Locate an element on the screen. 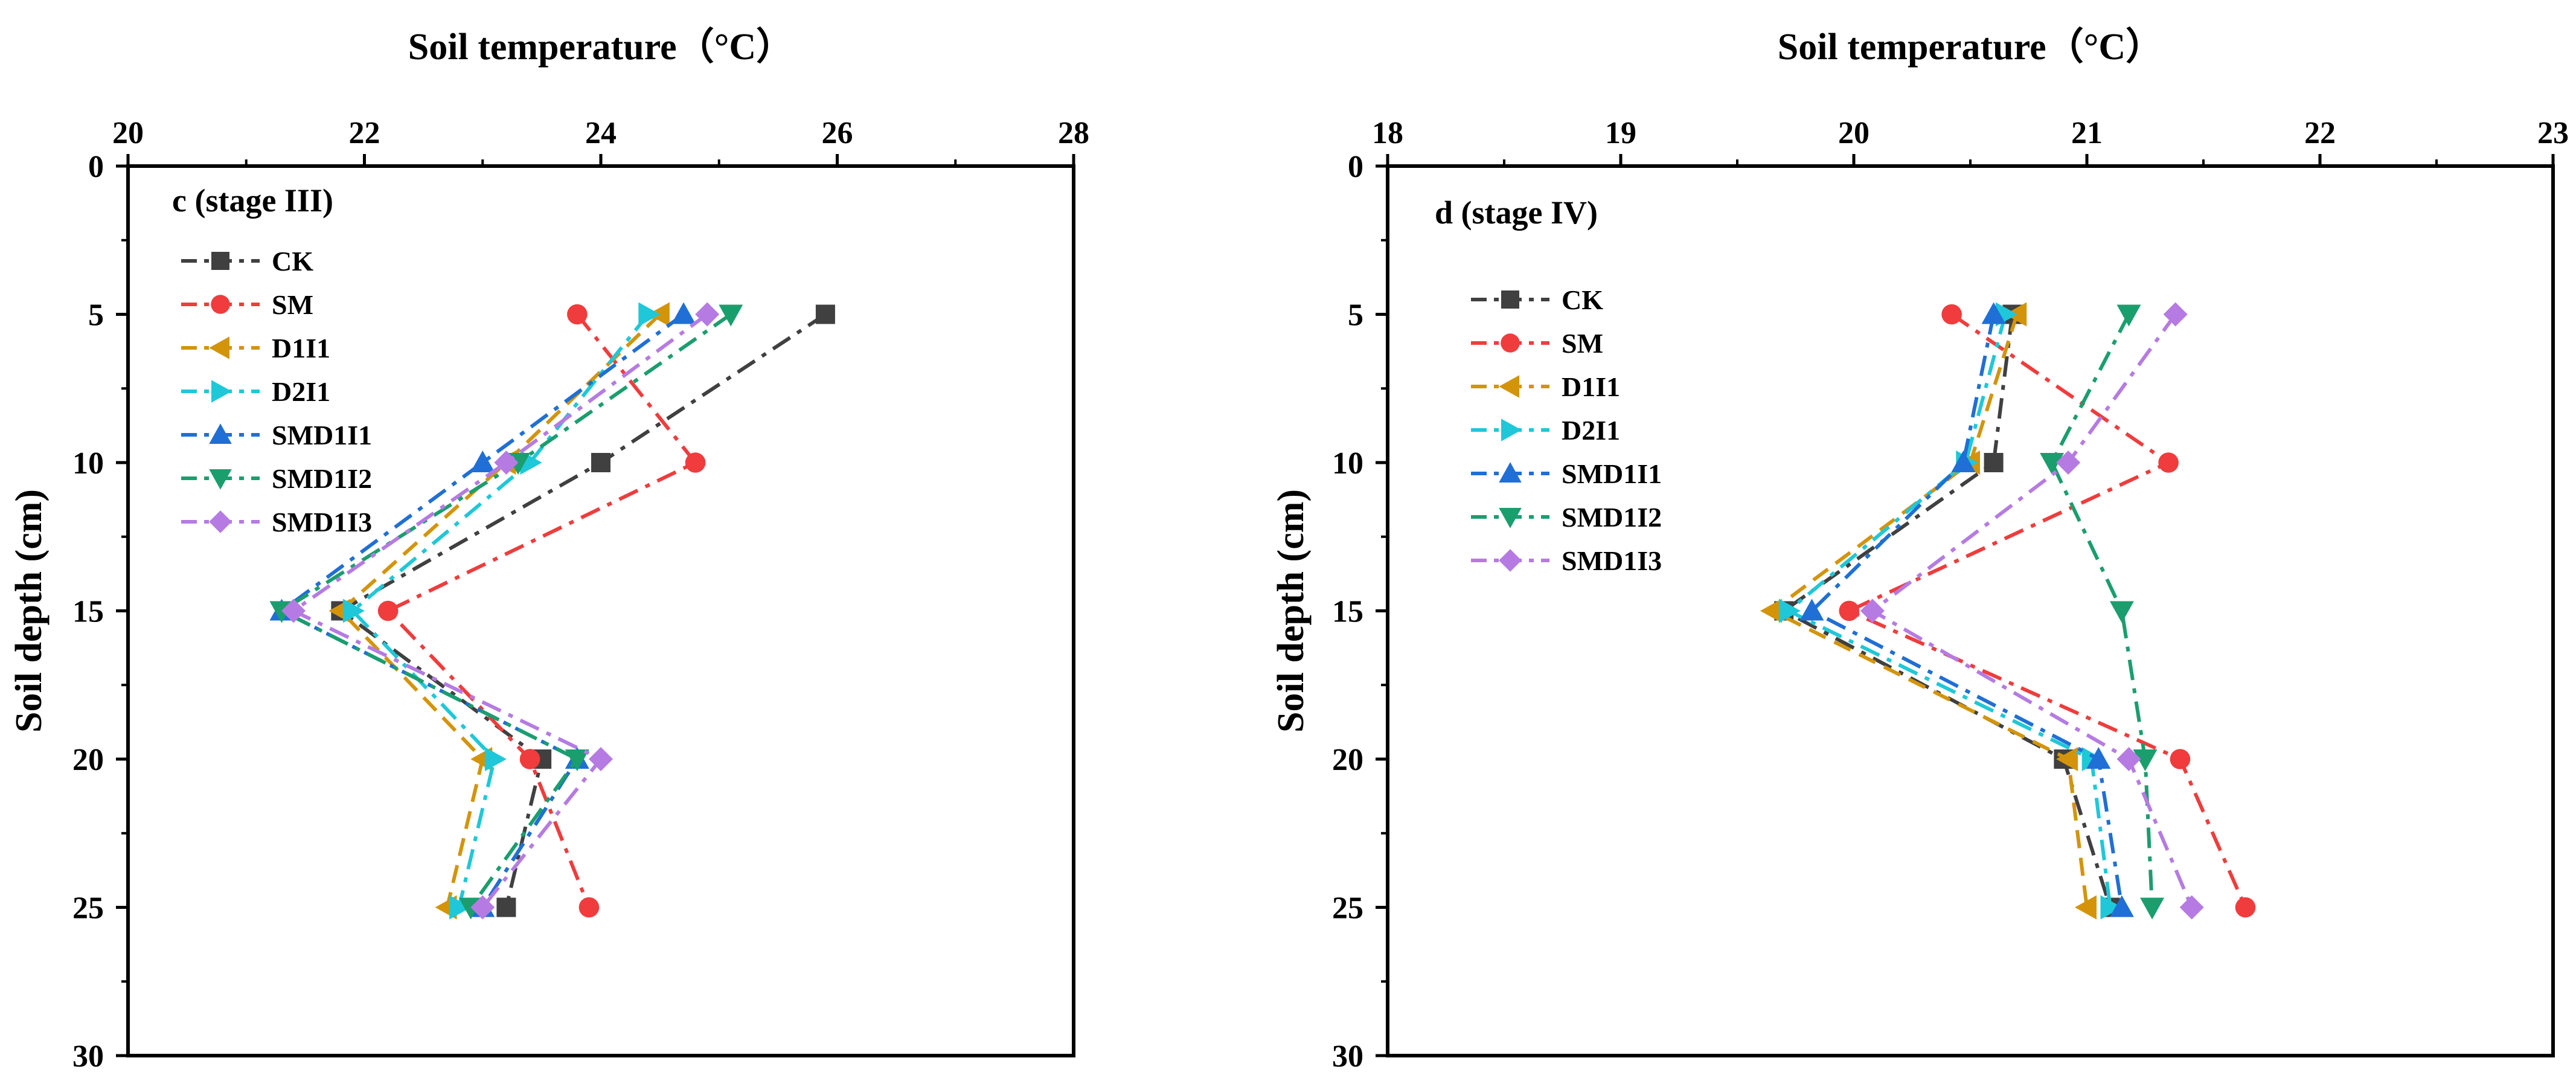 This screenshot has width=2576, height=1084. series-ck is located at coordinates (1947, 610).